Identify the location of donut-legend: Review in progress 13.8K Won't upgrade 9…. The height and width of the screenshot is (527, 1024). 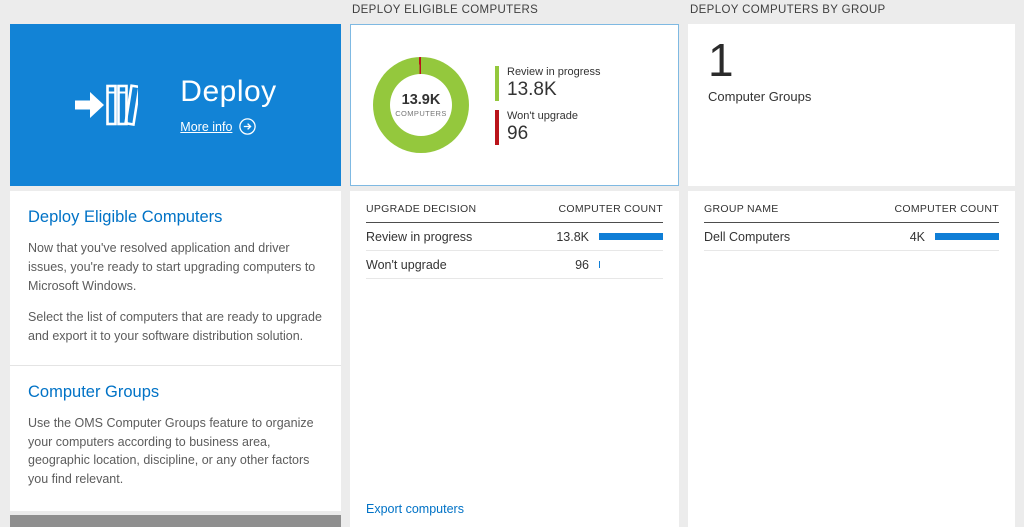
(548, 105).